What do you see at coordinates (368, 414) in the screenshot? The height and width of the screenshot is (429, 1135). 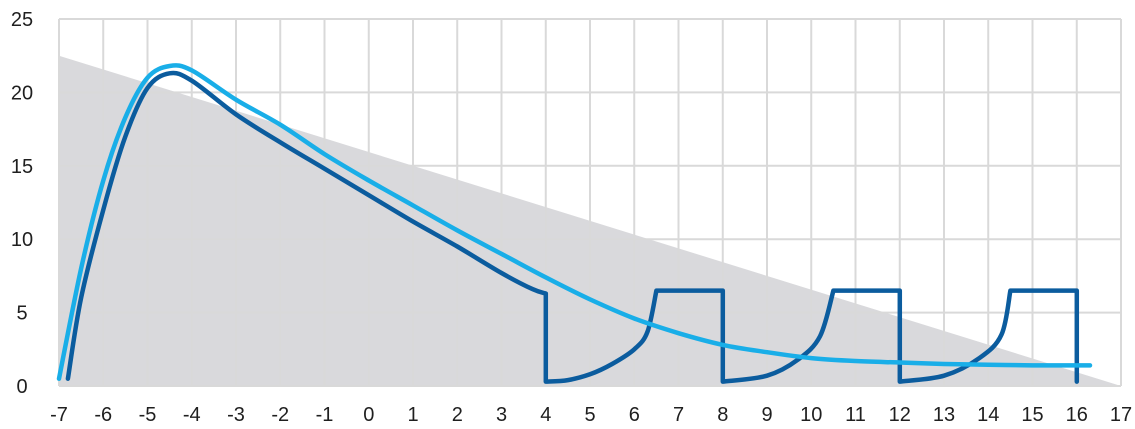 I see `x-tick-label: 0` at bounding box center [368, 414].